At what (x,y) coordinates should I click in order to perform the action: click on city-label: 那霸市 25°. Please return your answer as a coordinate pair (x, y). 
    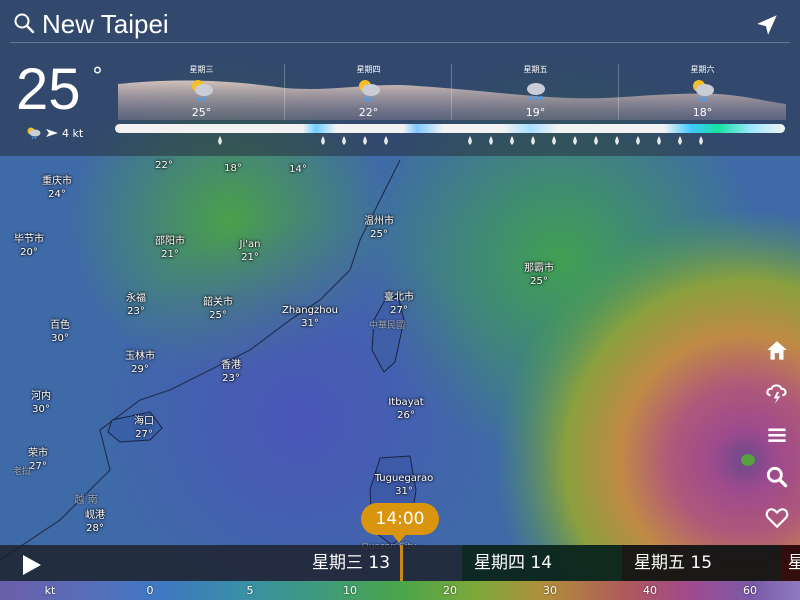
    Looking at the image, I should click on (539, 275).